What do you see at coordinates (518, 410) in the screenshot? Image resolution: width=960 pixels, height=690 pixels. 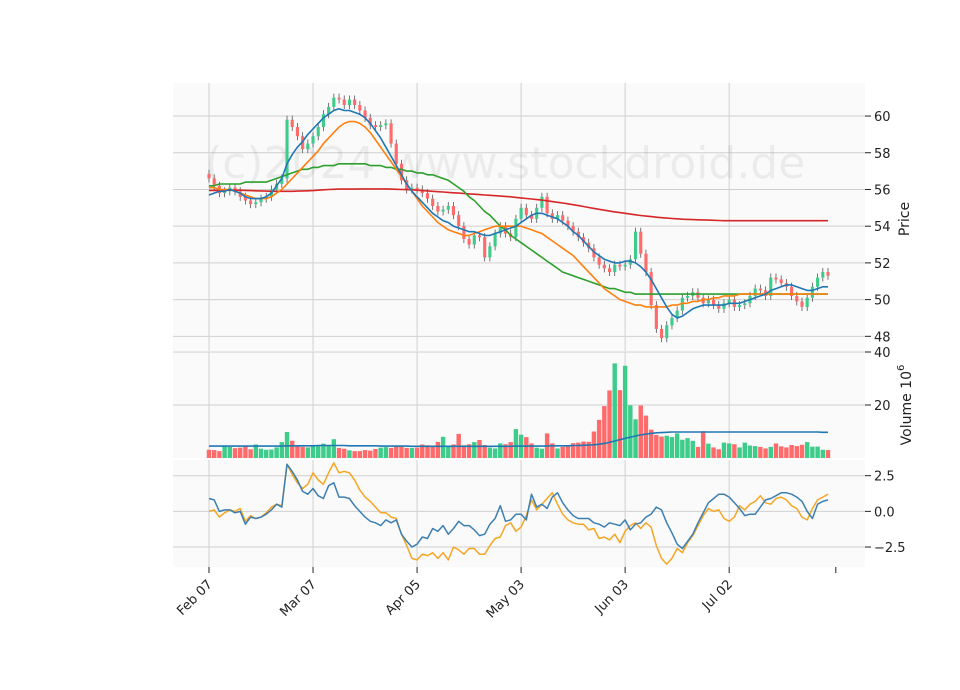 I see `volume-marks` at bounding box center [518, 410].